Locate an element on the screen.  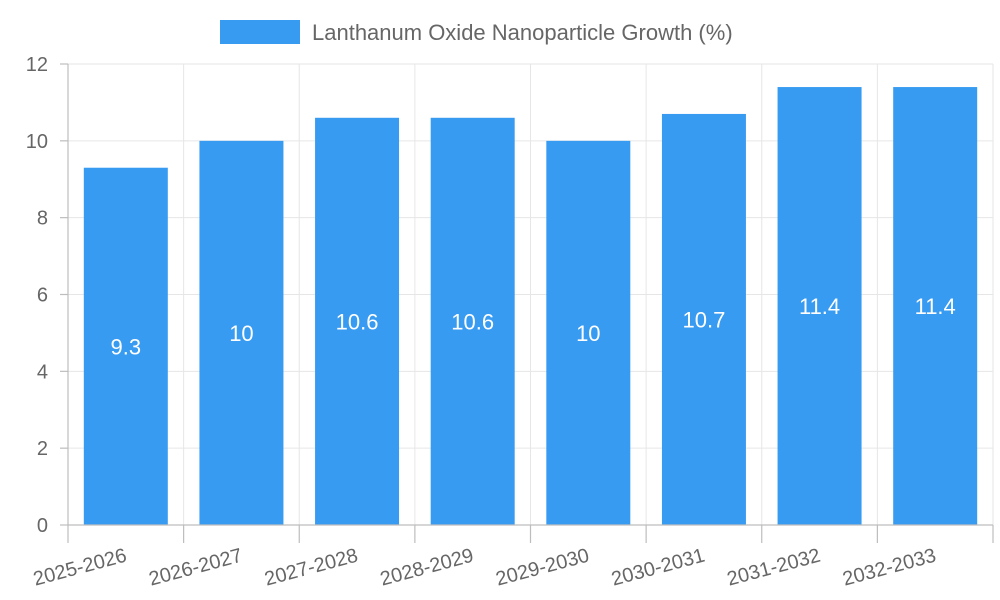
y-tick-label: 2 is located at coordinates (42, 449).